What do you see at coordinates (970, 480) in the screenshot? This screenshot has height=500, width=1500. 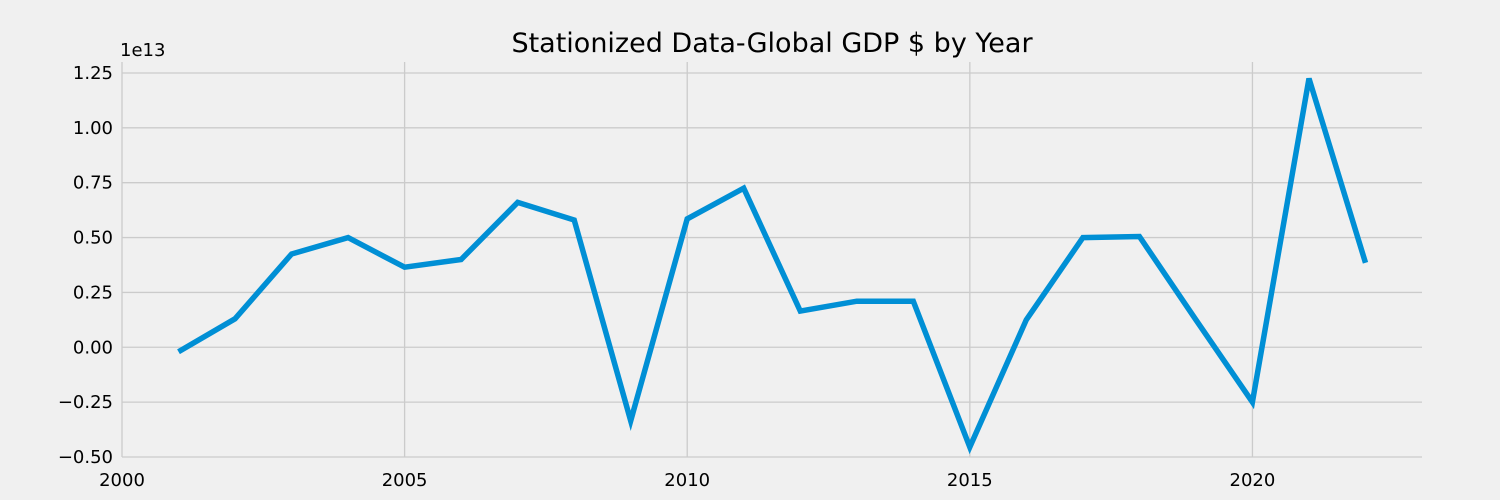 I see `x-tick-label: 2015` at bounding box center [970, 480].